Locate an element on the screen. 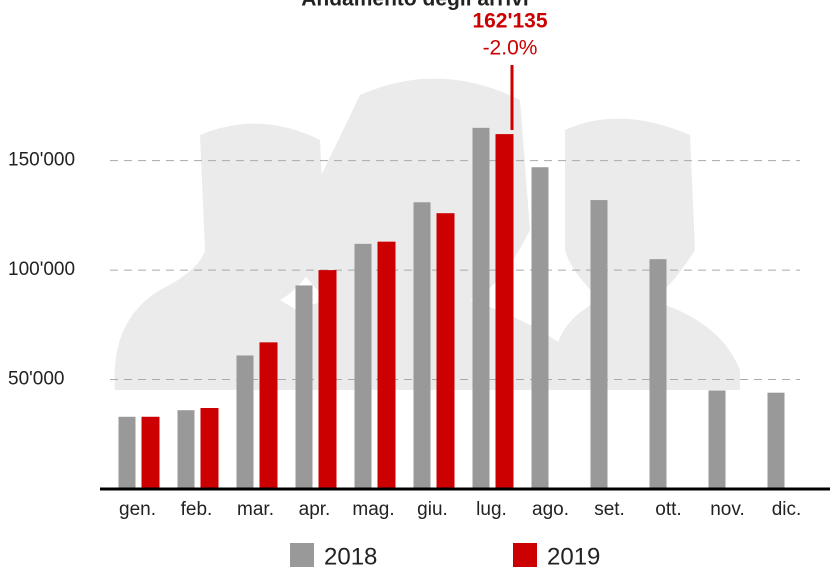 This screenshot has width=830, height=572. x-tick-label: nov. is located at coordinates (727, 509).